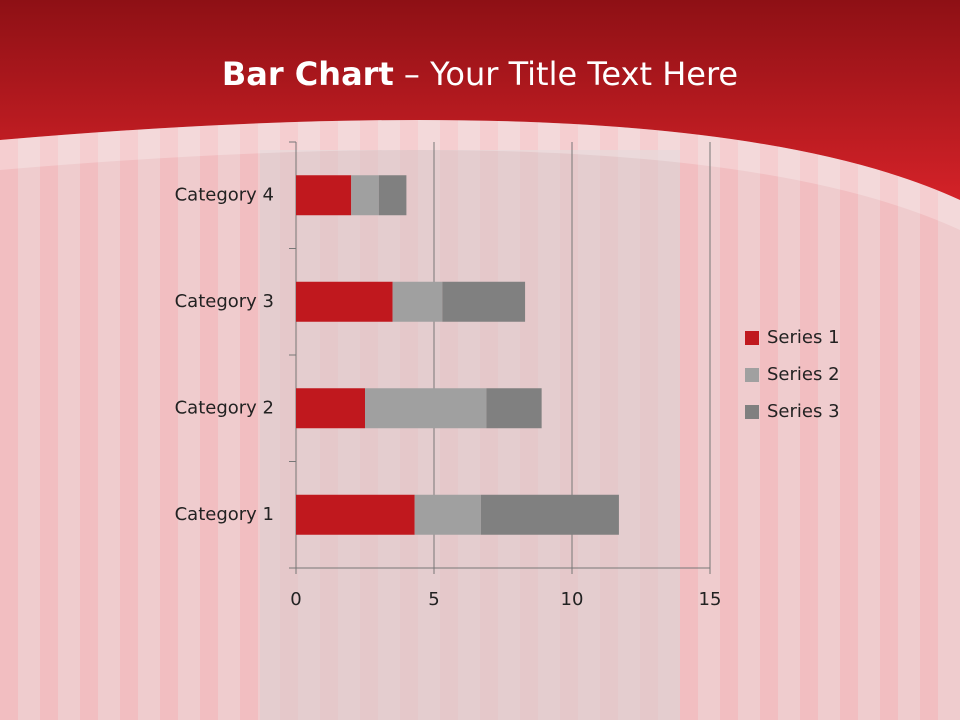  Describe the element at coordinates (224, 407) in the screenshot. I see `y-tick-label: Category 2` at that location.